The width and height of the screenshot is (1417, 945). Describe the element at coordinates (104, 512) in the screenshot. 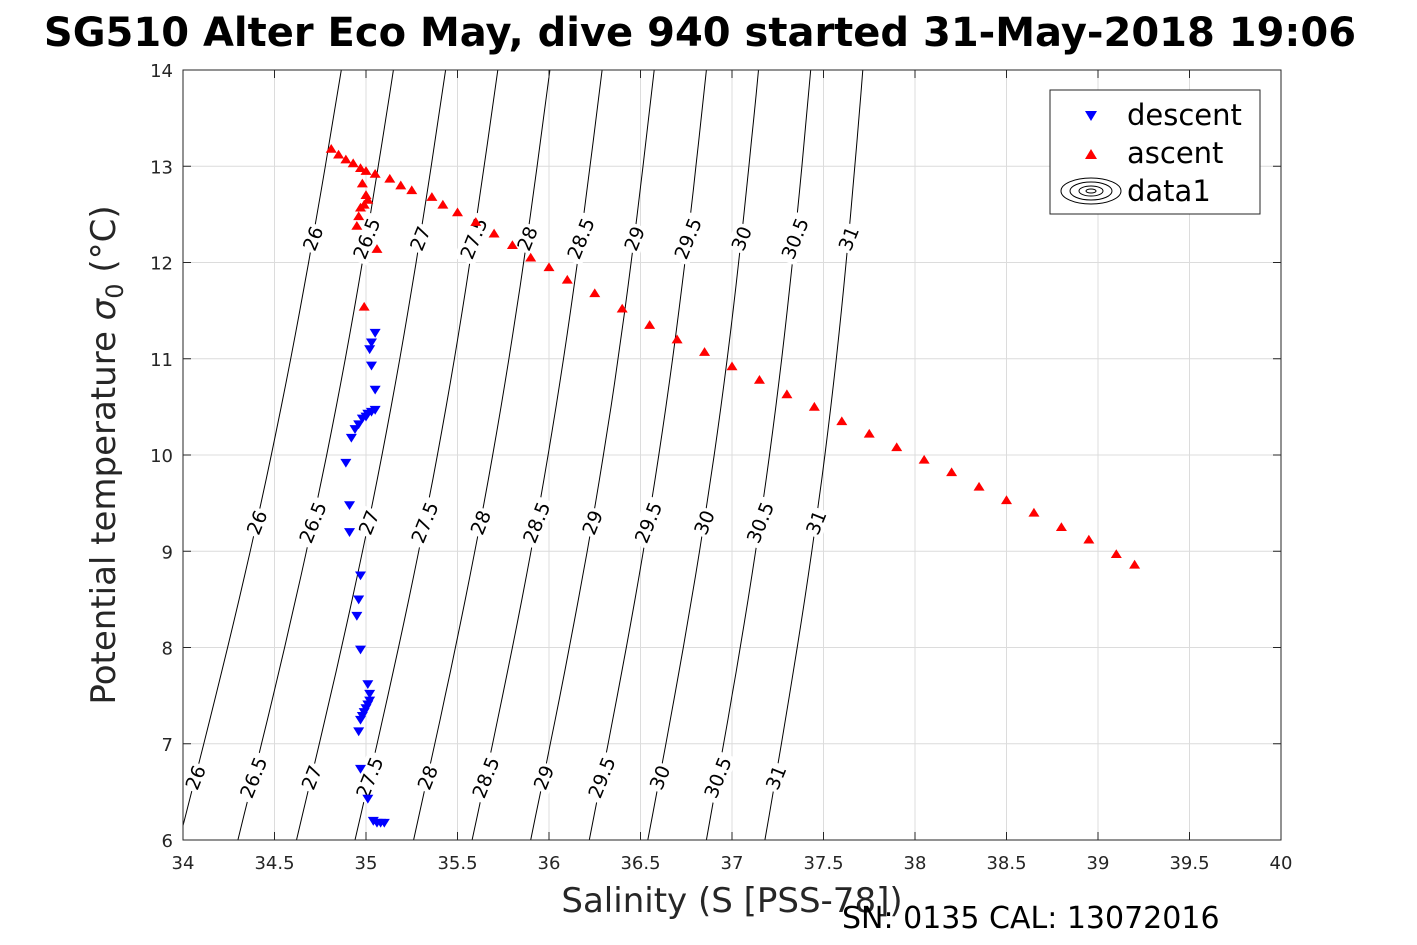

I see `y-axis-label-text: Potential temperature` at that location.